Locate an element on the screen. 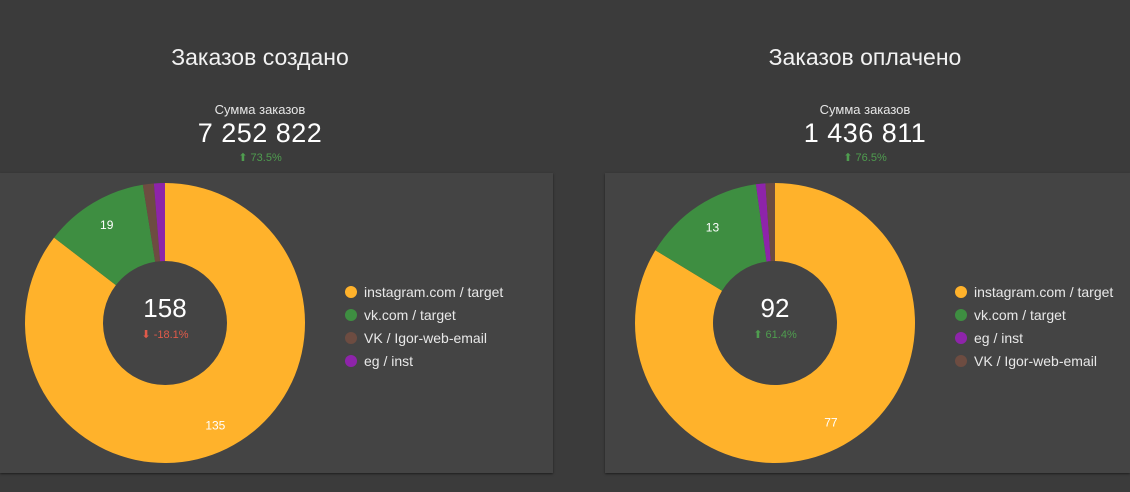 Image resolution: width=1130 pixels, height=492 pixels. slice-data-label: 13 is located at coordinates (713, 228).